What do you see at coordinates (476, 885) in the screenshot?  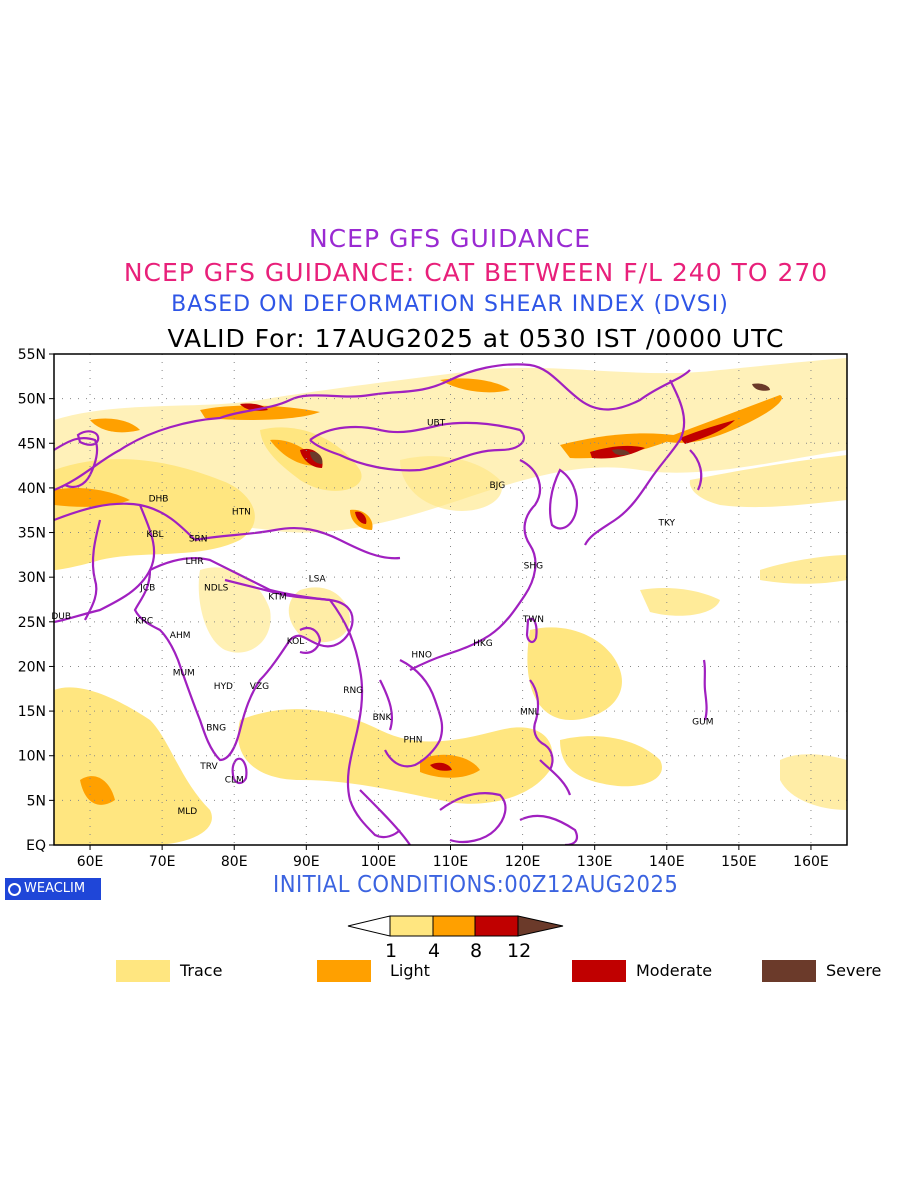 I see `initial-conditions: INITIAL CONDITIONS:00Z12AUG2025` at bounding box center [476, 885].